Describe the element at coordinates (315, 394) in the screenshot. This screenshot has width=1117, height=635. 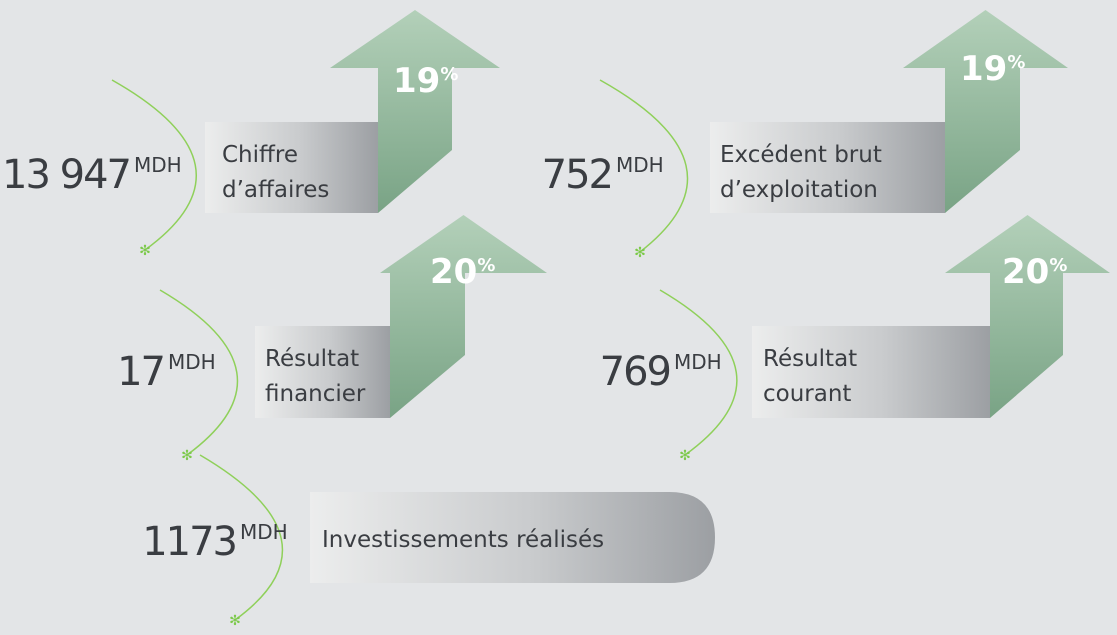
I see `kpi-label: financier` at that location.